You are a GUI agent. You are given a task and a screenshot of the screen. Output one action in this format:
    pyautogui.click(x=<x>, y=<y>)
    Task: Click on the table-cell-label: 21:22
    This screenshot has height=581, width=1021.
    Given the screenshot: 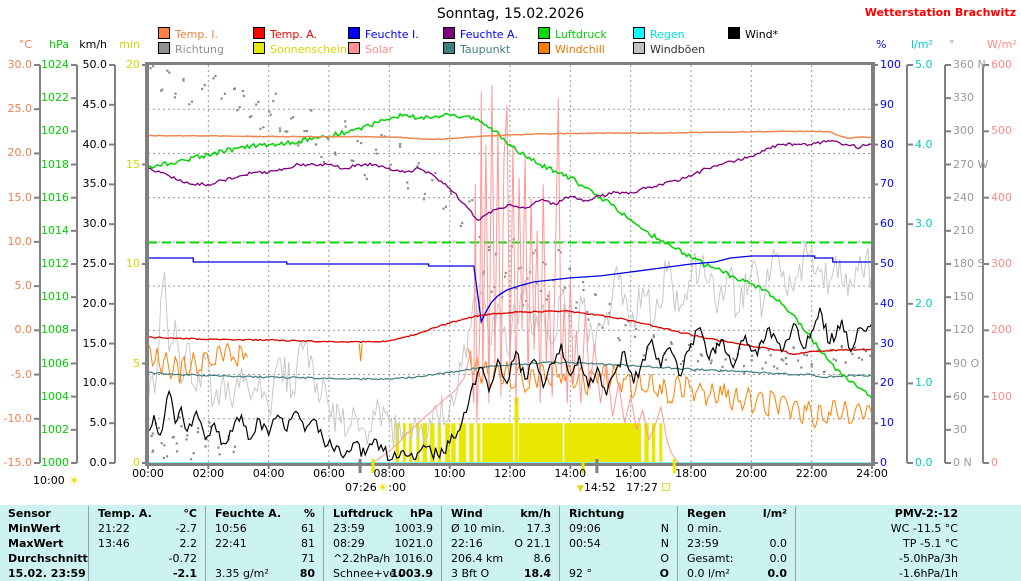 What is the action you would take?
    pyautogui.click(x=114, y=528)
    